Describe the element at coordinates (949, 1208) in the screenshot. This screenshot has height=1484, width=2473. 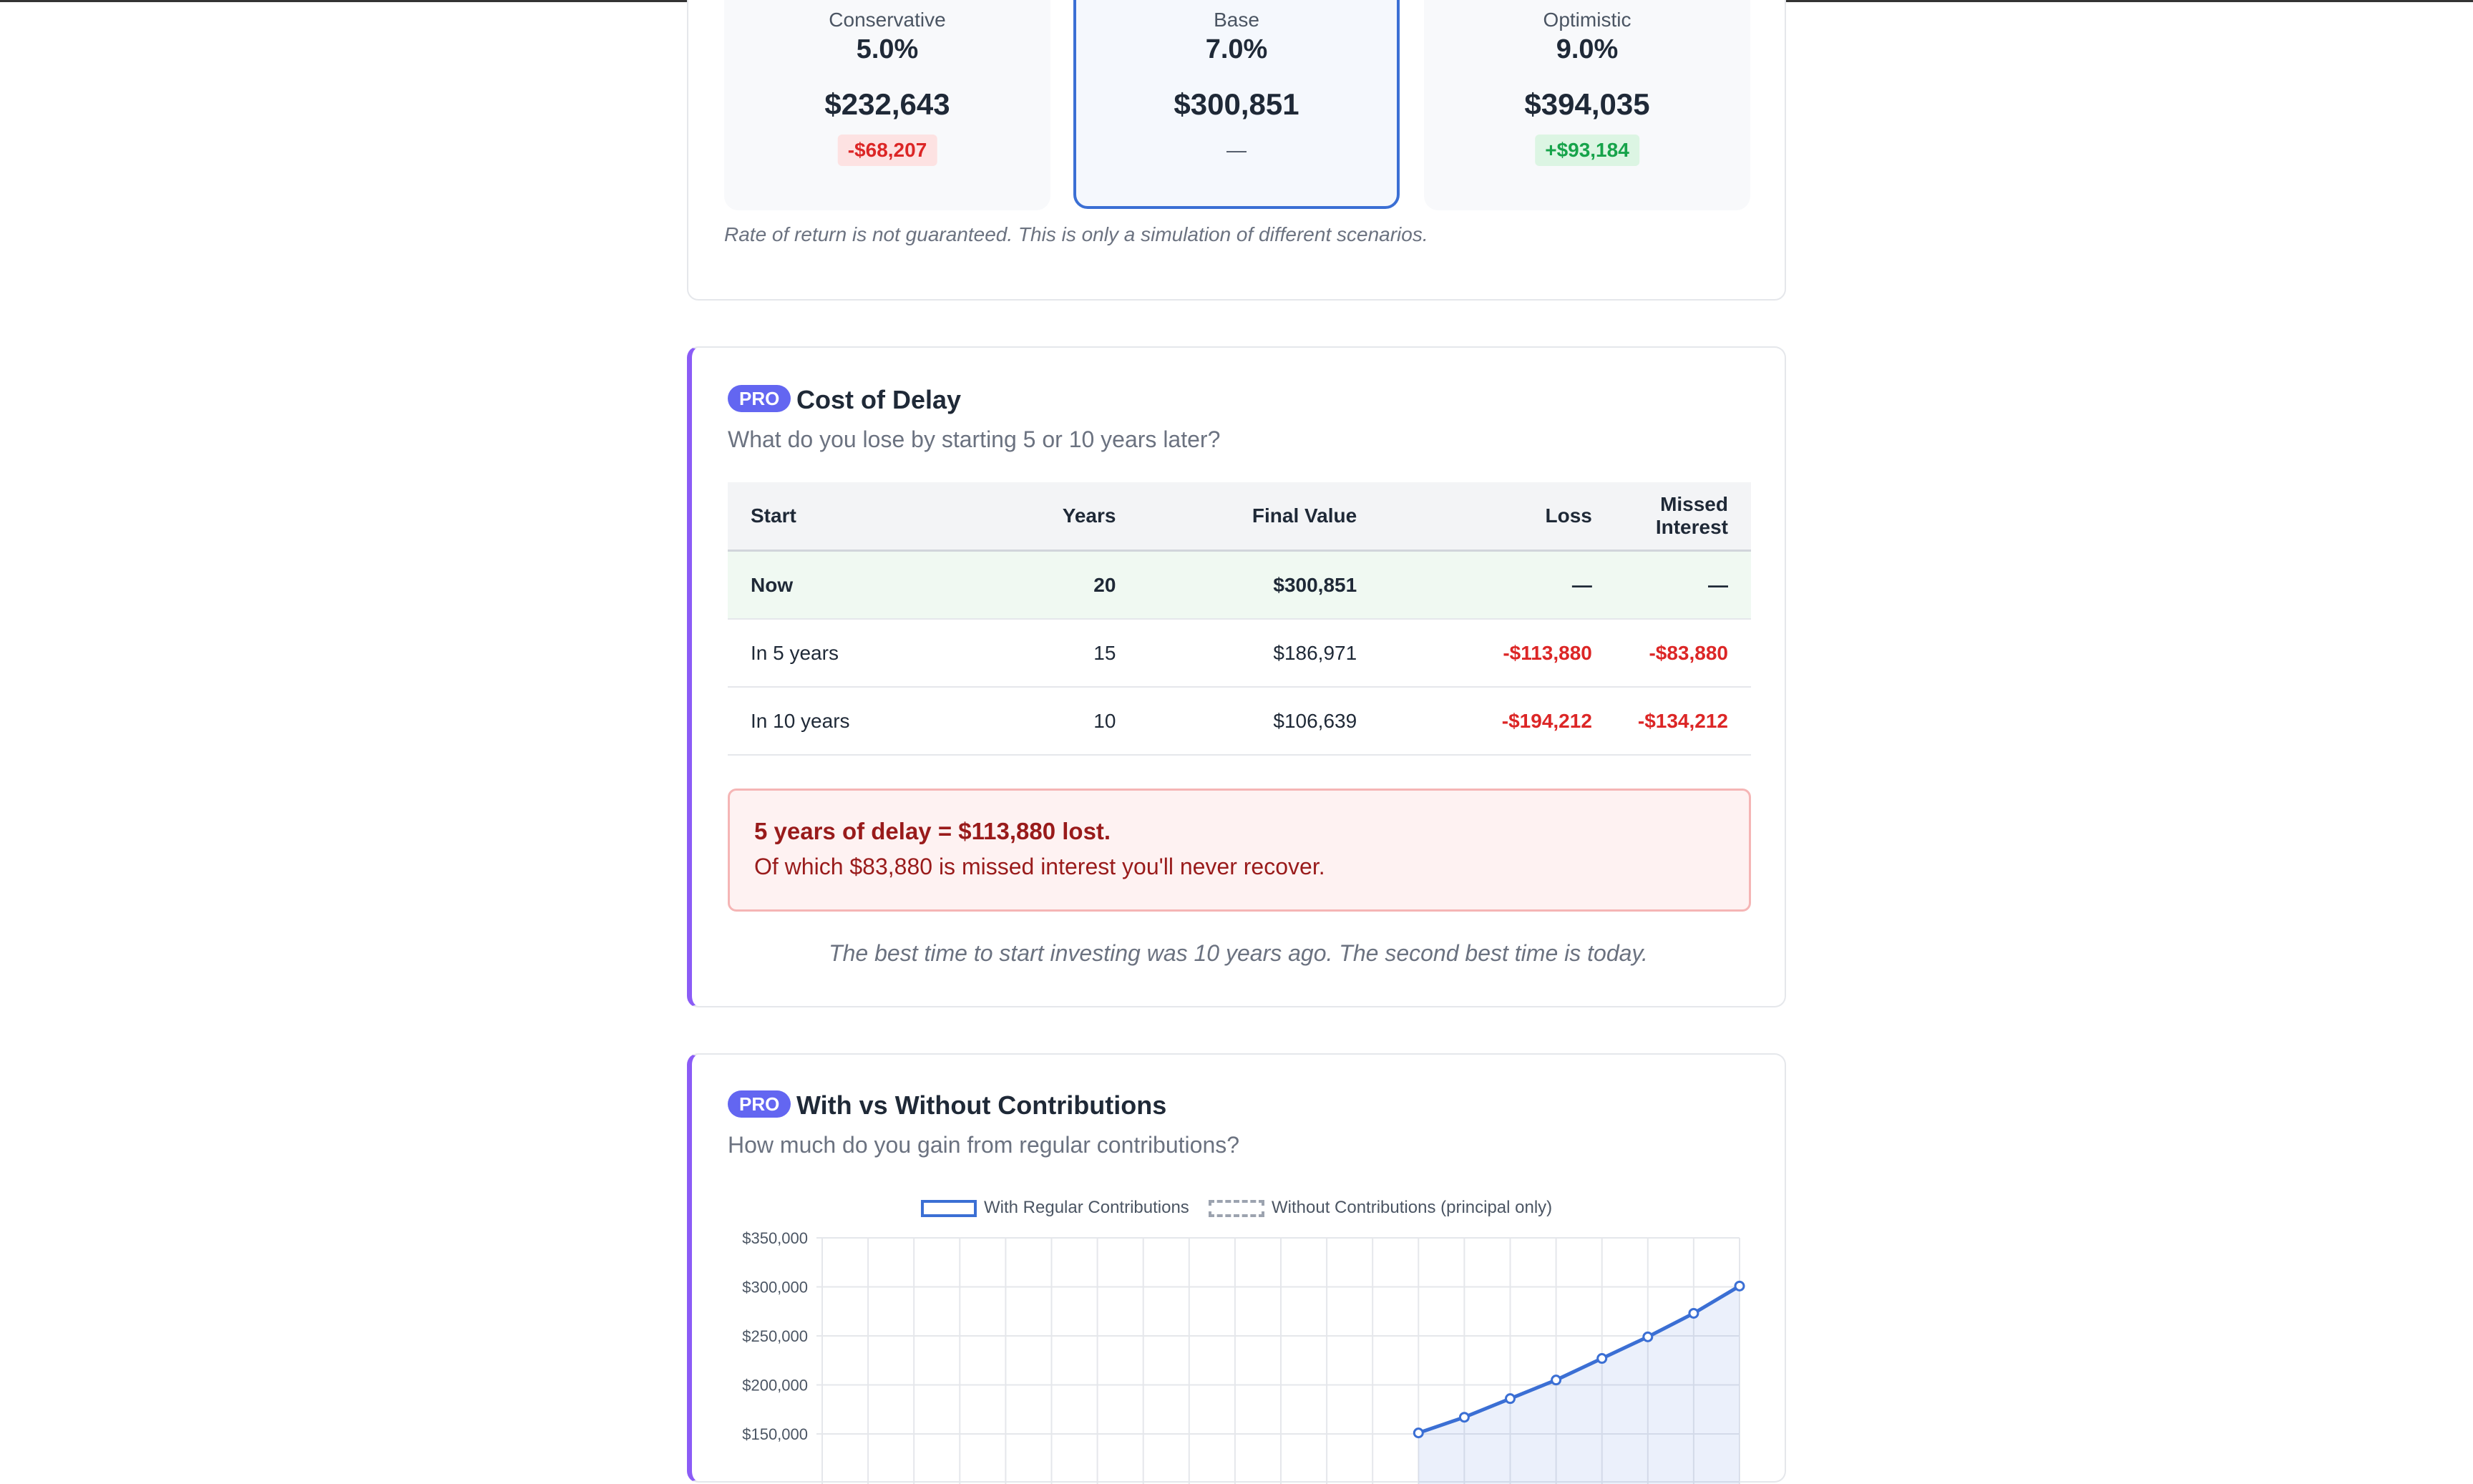
I see `legend-swatch-solid-icon` at that location.